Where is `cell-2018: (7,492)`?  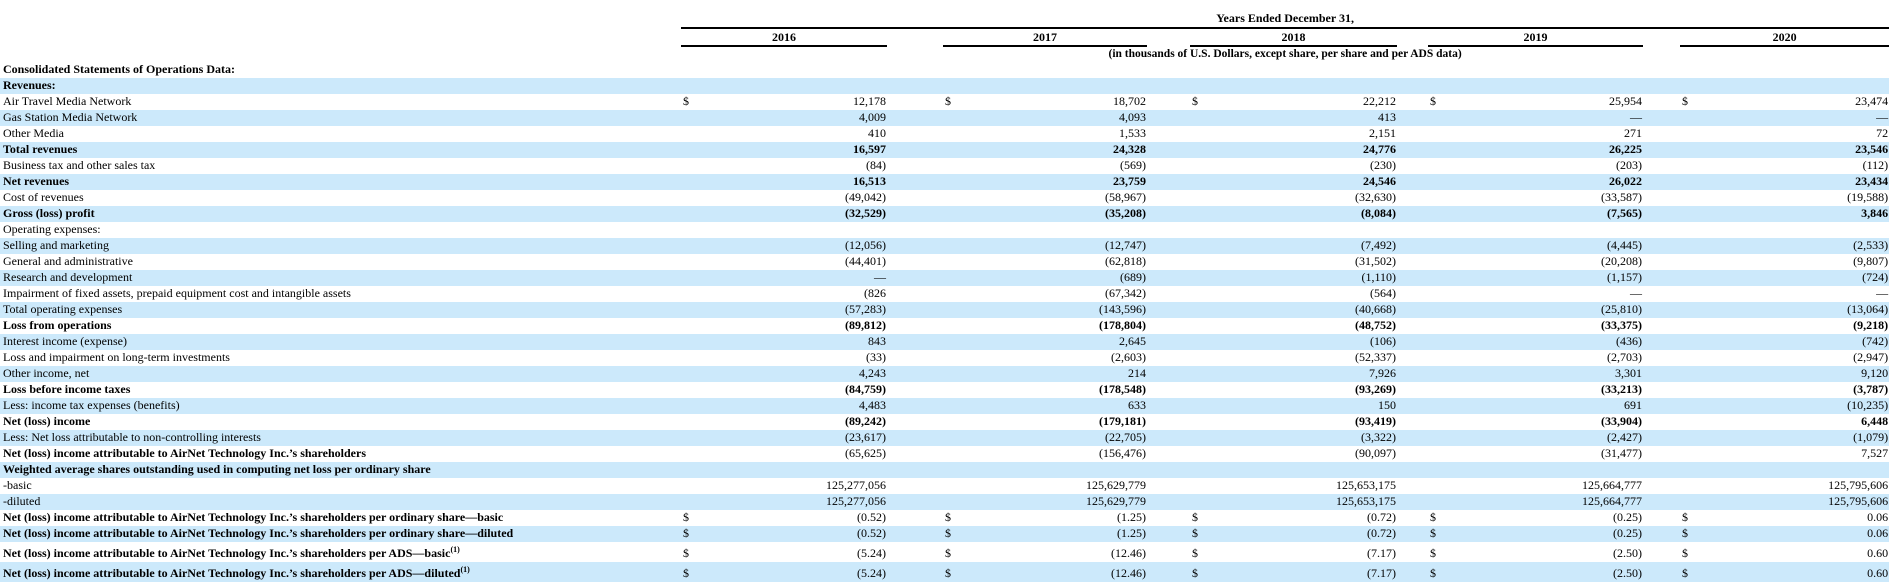
cell-2018: (7,492) is located at coordinates (1305, 246).